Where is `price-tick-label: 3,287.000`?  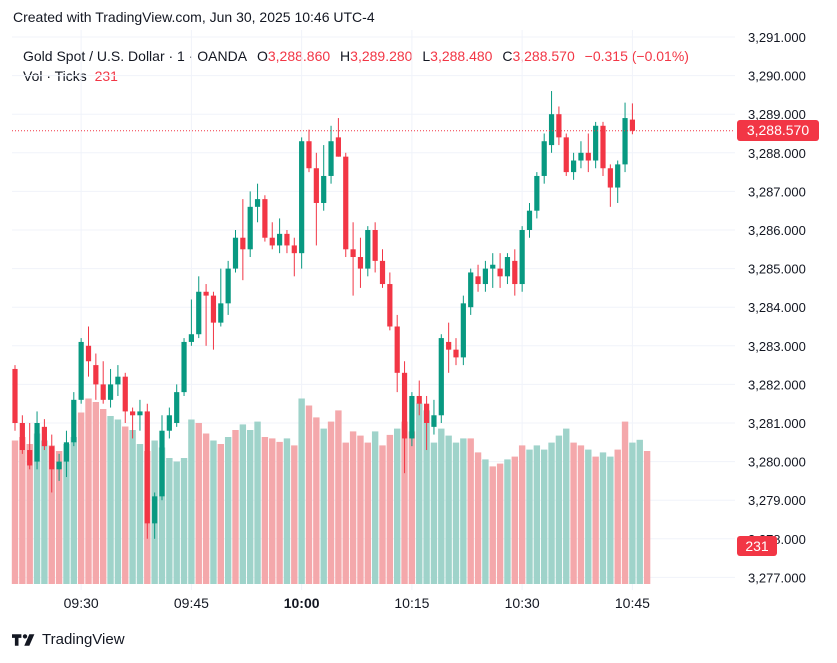 price-tick-label: 3,287.000 is located at coordinates (777, 191).